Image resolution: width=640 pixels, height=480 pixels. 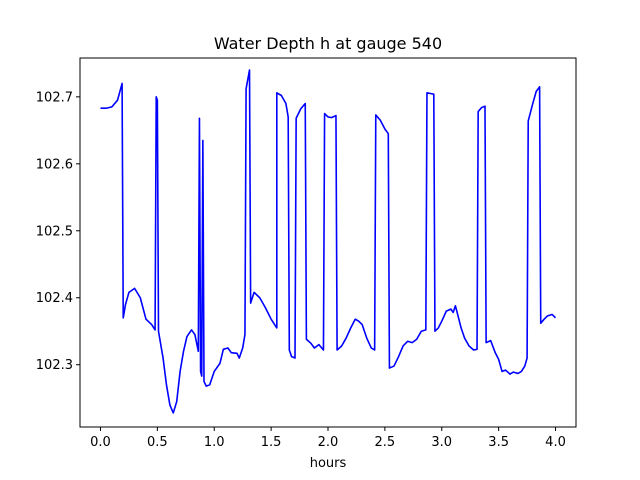 I want to click on x-tick-label: 0.5, so click(x=157, y=442).